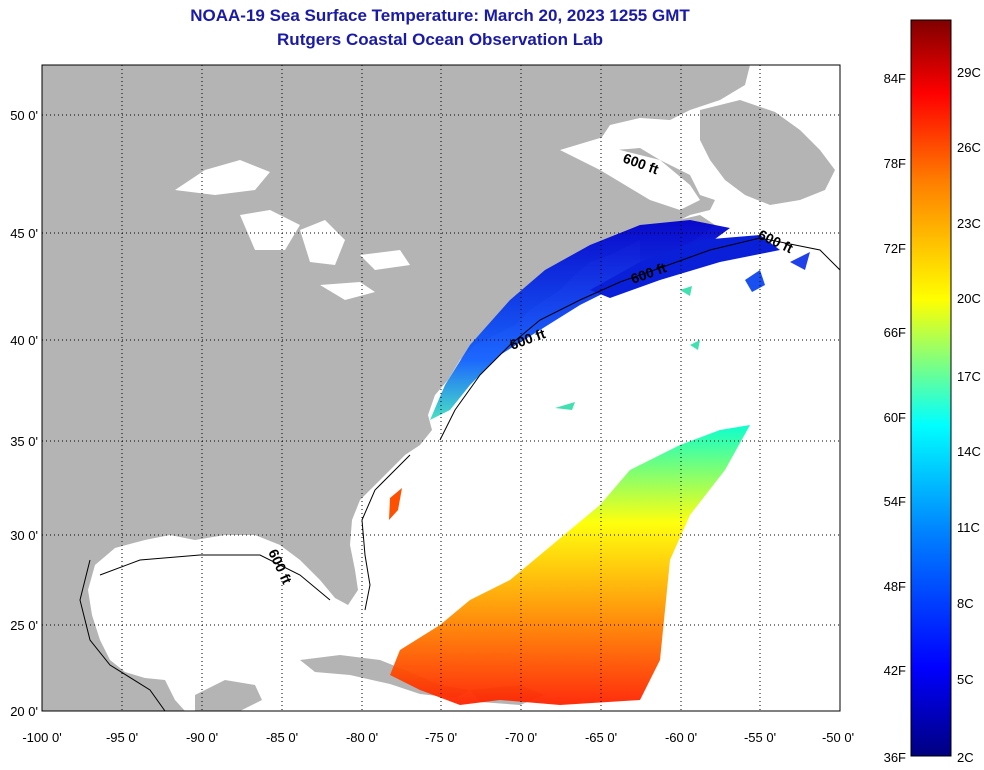  Describe the element at coordinates (202, 737) in the screenshot. I see `lon-tick-label: -90 0'` at that location.